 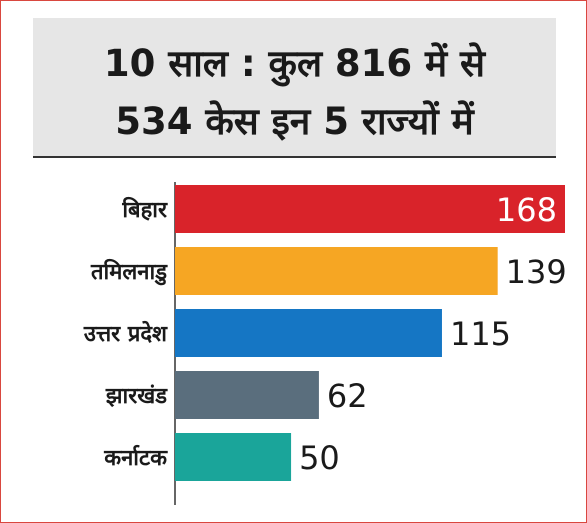 What do you see at coordinates (536, 272) in the screenshot?
I see `value-label-1: 139` at bounding box center [536, 272].